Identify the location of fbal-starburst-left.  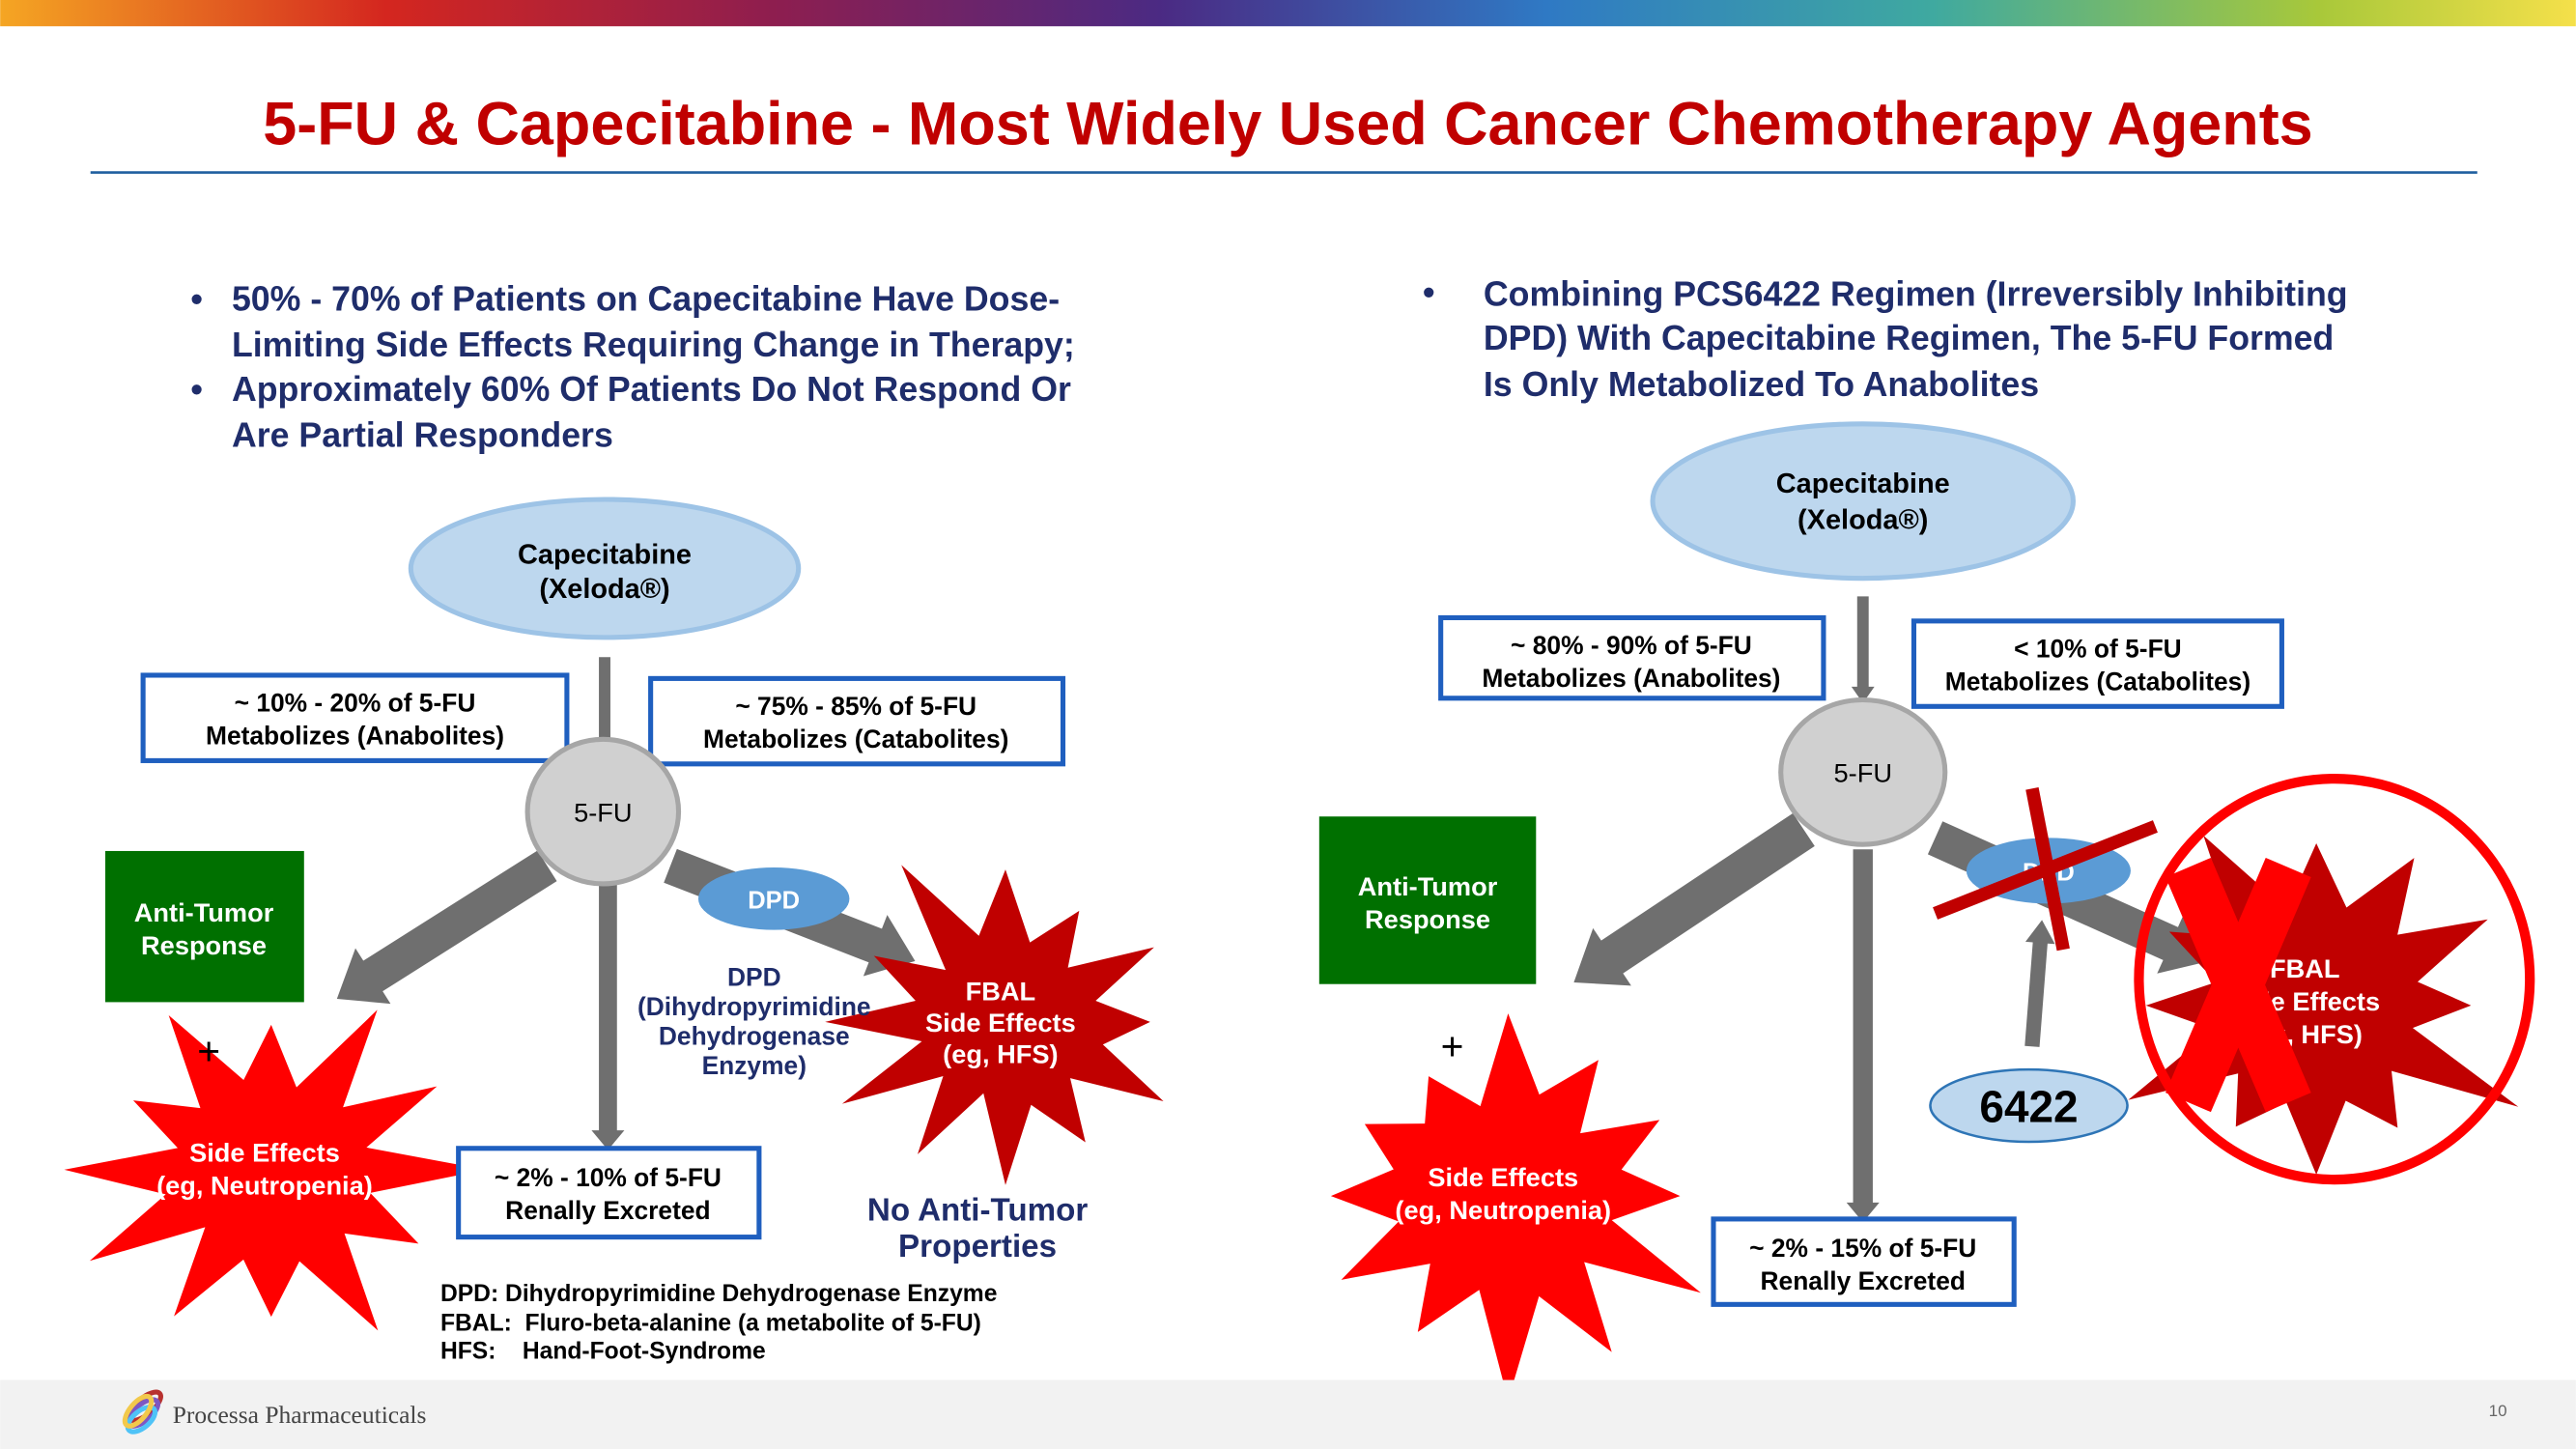
(994, 1025).